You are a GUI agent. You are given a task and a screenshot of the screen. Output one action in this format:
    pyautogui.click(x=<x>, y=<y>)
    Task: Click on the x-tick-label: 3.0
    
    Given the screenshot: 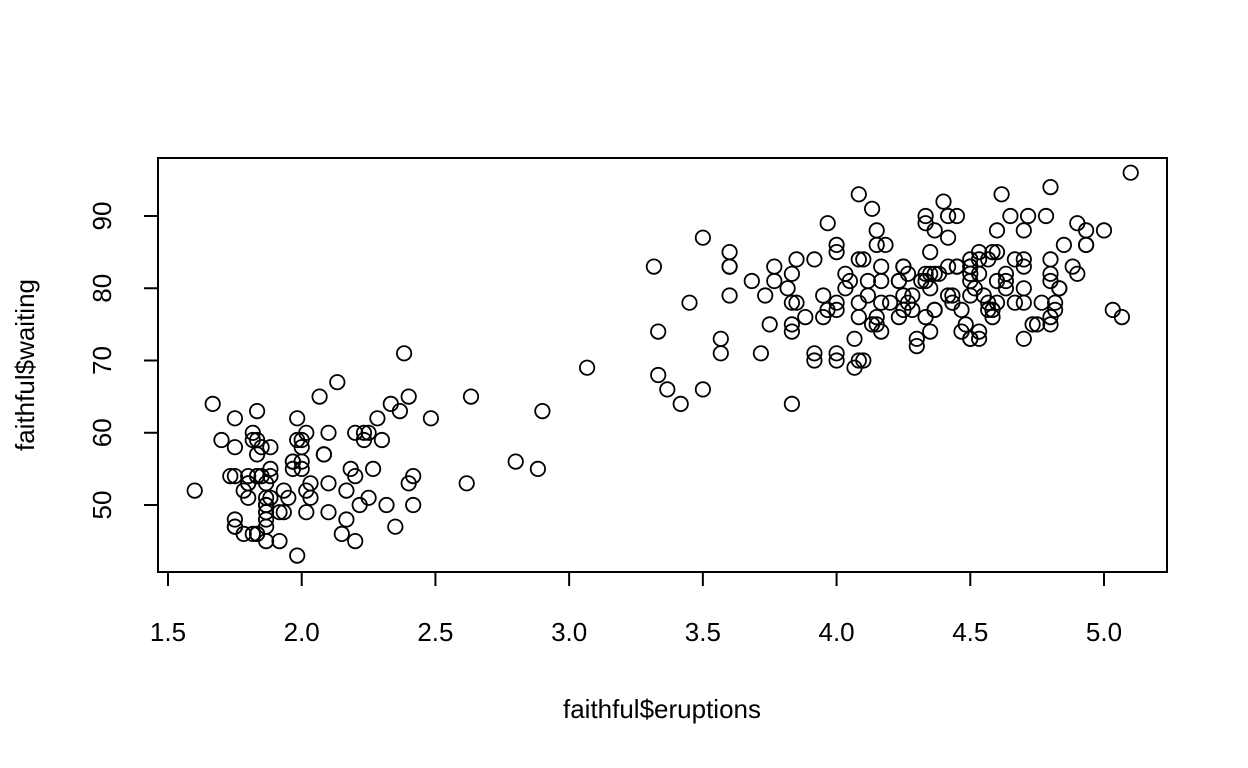 What is the action you would take?
    pyautogui.click(x=569, y=632)
    